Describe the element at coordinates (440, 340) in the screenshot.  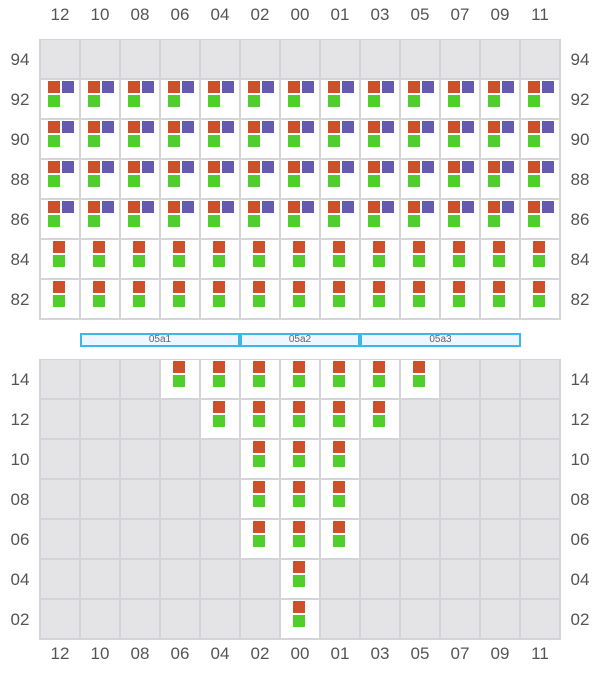
I see `section-bar: 05a3` at that location.